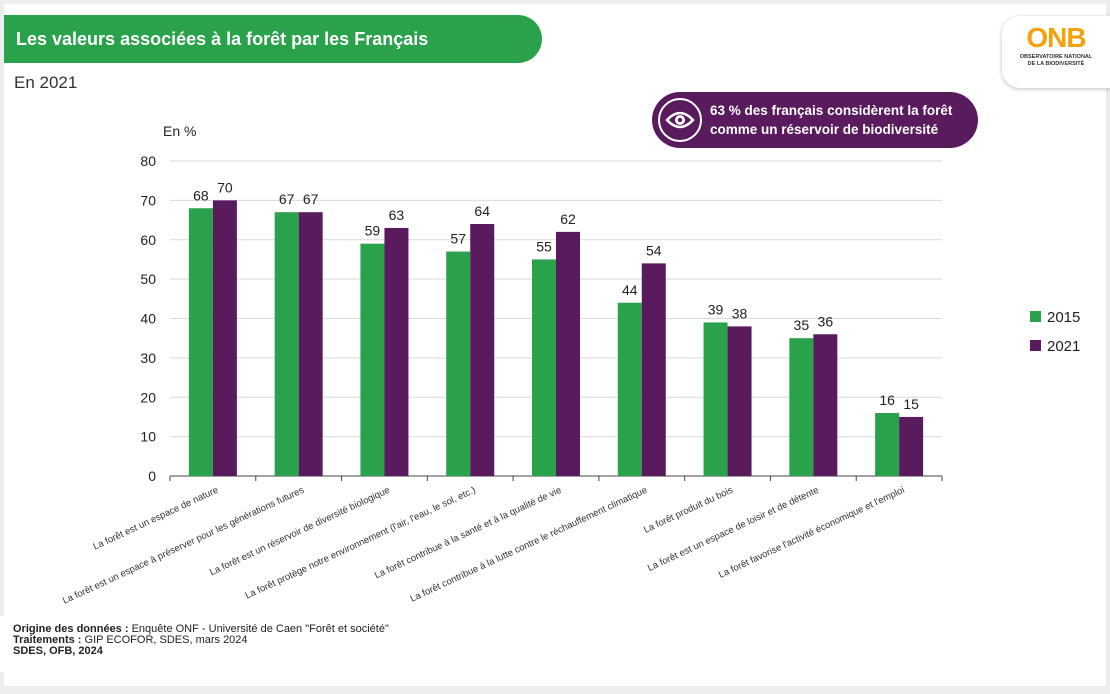 This screenshot has height=694, width=1110. What do you see at coordinates (740, 313) in the screenshot?
I see `data-label: 38` at bounding box center [740, 313].